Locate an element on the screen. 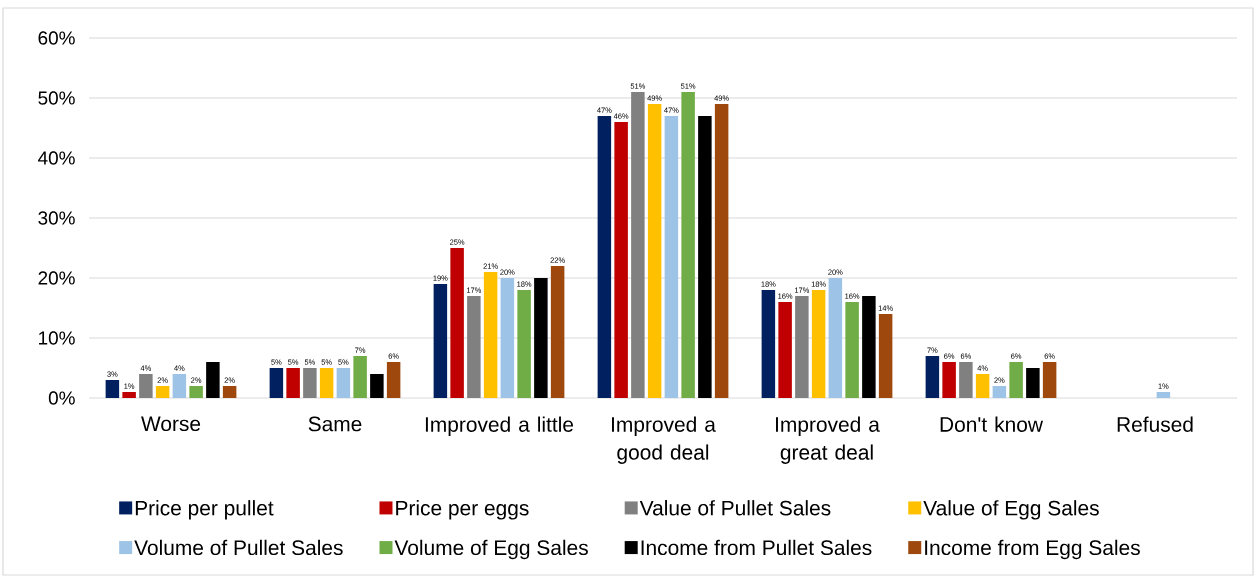  y-tick-label: 40% is located at coordinates (56, 158).